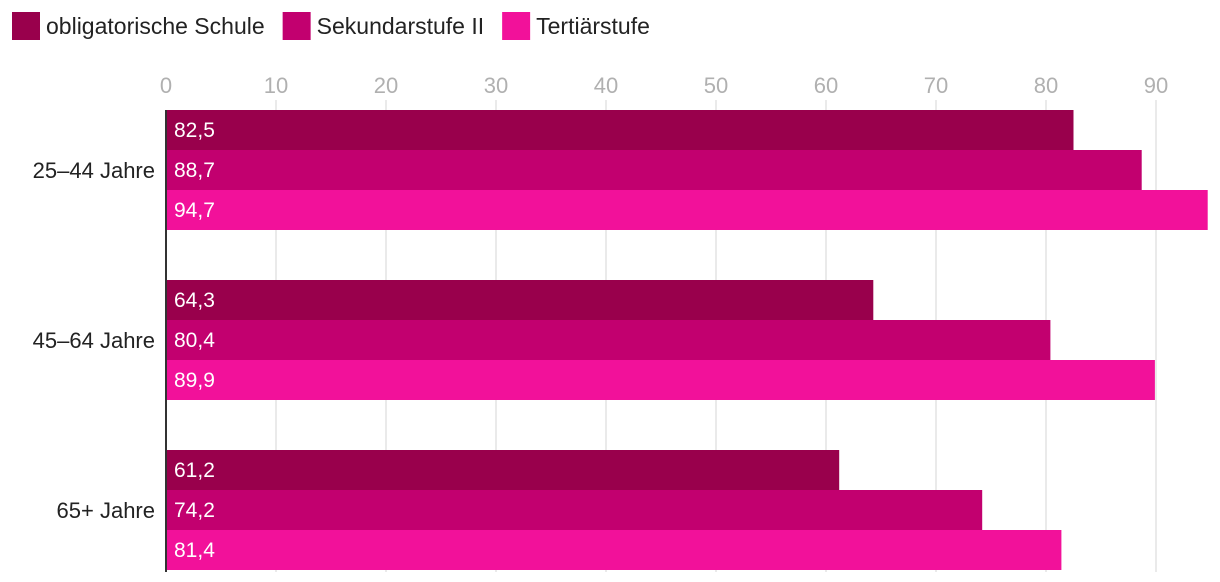 Image resolution: width=1220 pixels, height=582 pixels. What do you see at coordinates (386, 85) in the screenshot?
I see `x-tick-label: 20` at bounding box center [386, 85].